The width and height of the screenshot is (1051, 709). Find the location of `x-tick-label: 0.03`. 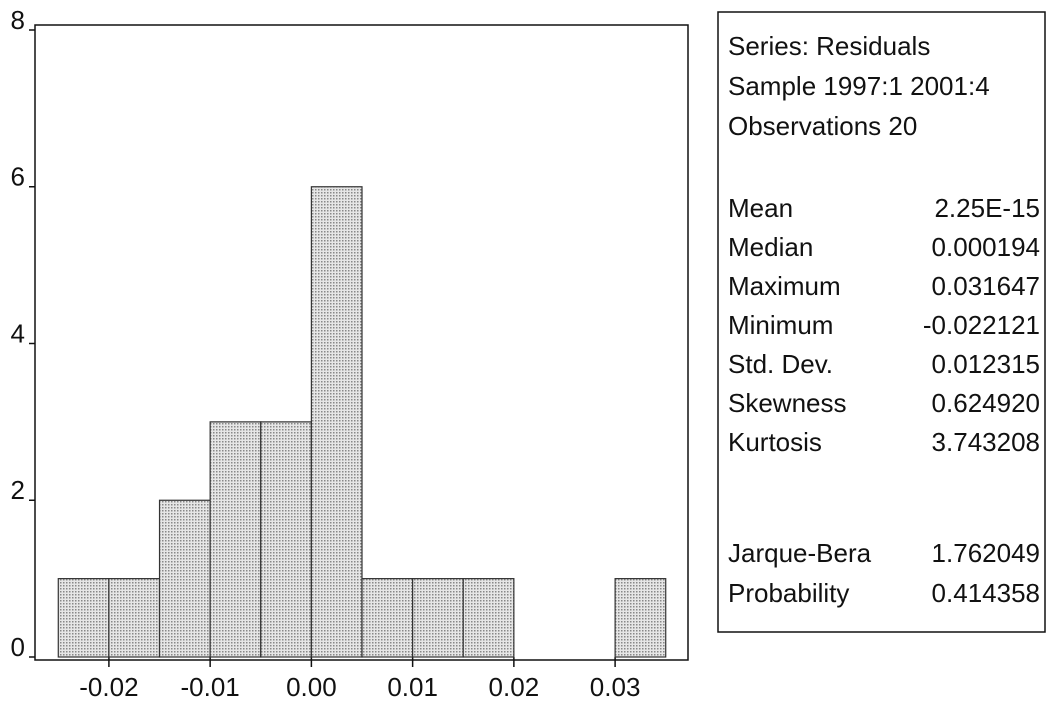

x-tick-label: 0.03 is located at coordinates (615, 687).